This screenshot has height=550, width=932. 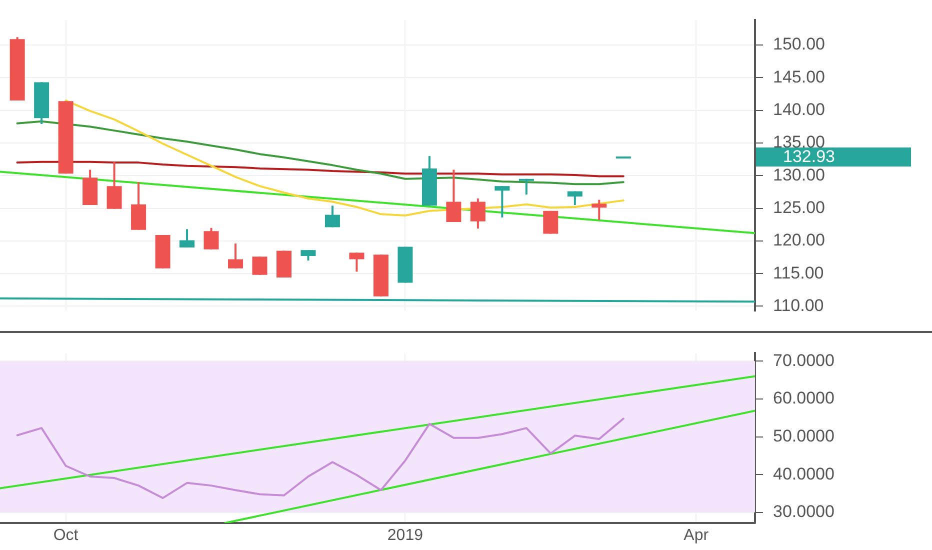 I want to click on y-tick-label: 60.0000, so click(x=803, y=398).